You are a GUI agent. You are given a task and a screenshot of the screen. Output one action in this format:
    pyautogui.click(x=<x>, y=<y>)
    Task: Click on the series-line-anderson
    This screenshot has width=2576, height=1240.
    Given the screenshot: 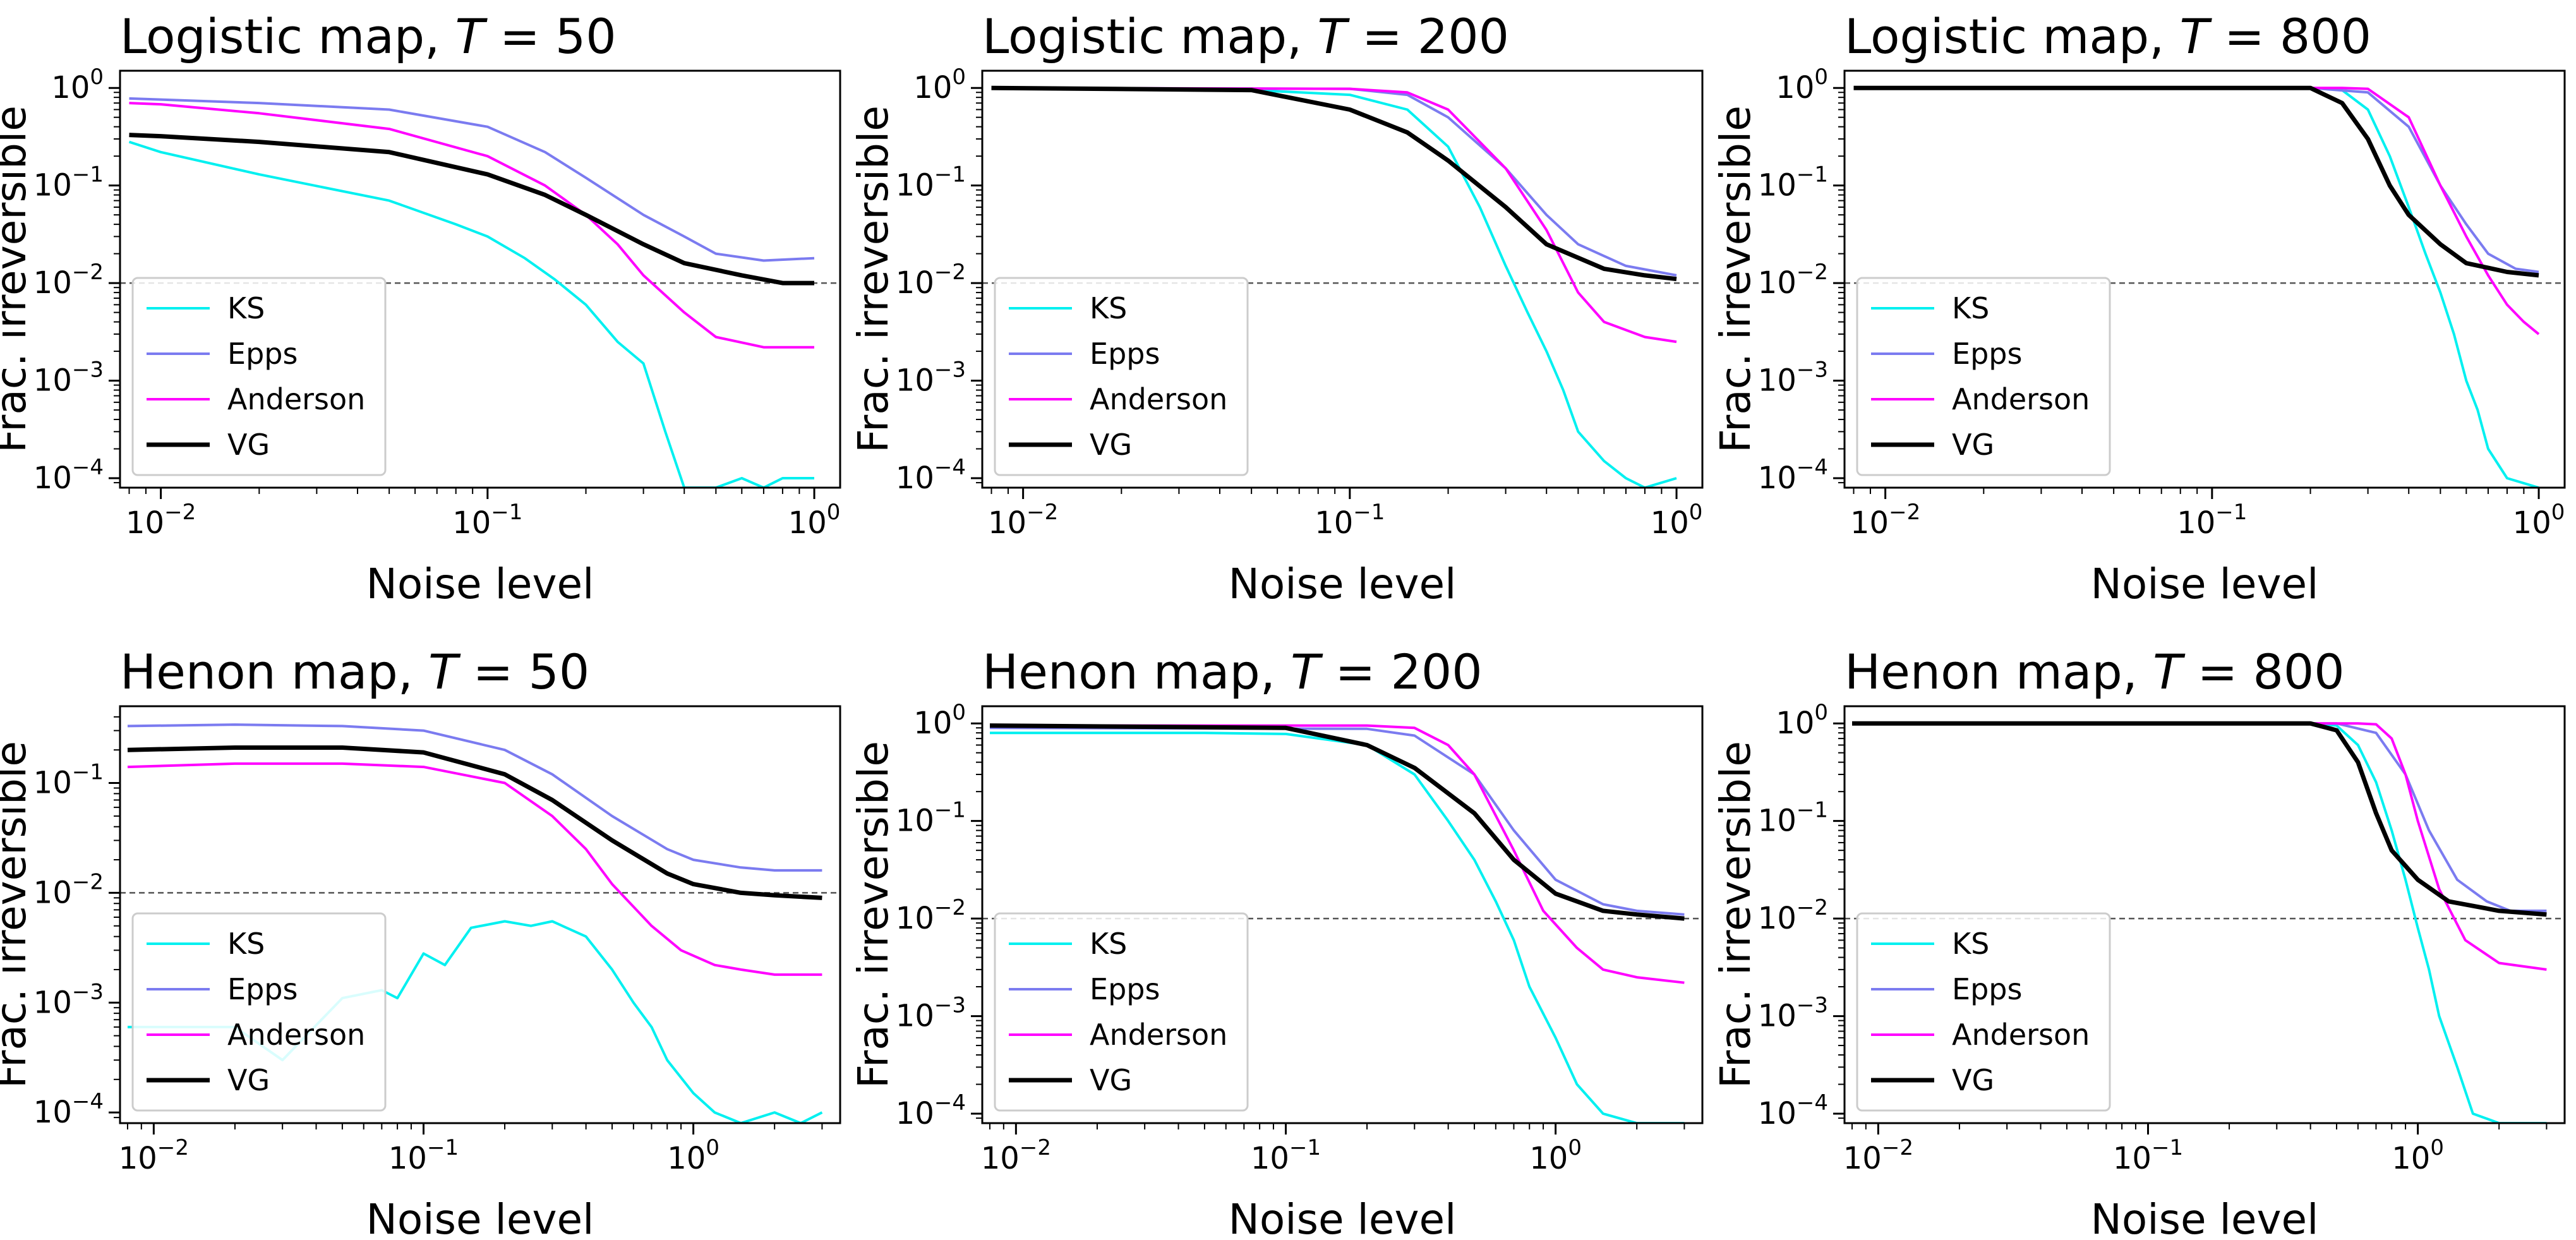 What is the action you would take?
    pyautogui.click(x=1334, y=215)
    